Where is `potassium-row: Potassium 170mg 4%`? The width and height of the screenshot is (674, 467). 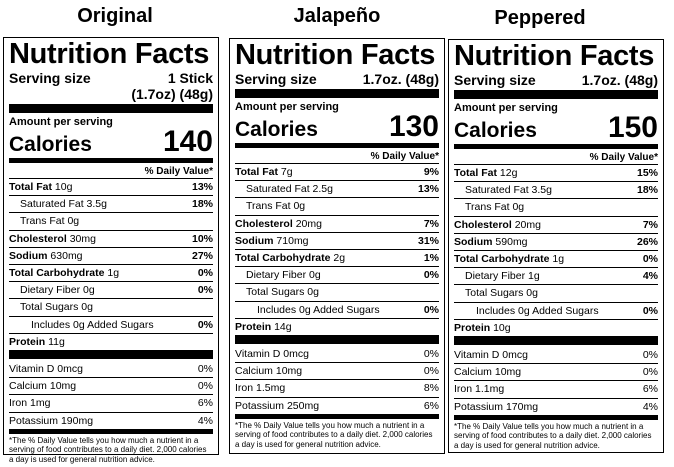 potassium-row: Potassium 170mg 4% is located at coordinates (556, 406).